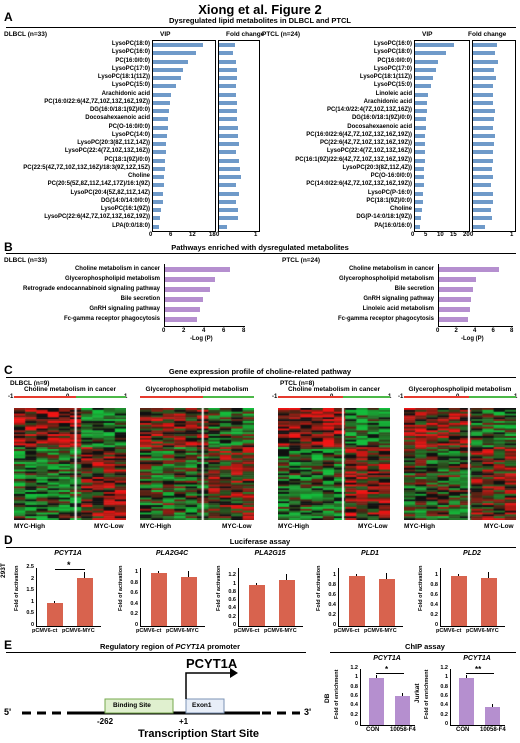 This screenshot has width=520, height=743. I want to click on heatmap-title: Choline metabolism in cancer, so click(334, 389).